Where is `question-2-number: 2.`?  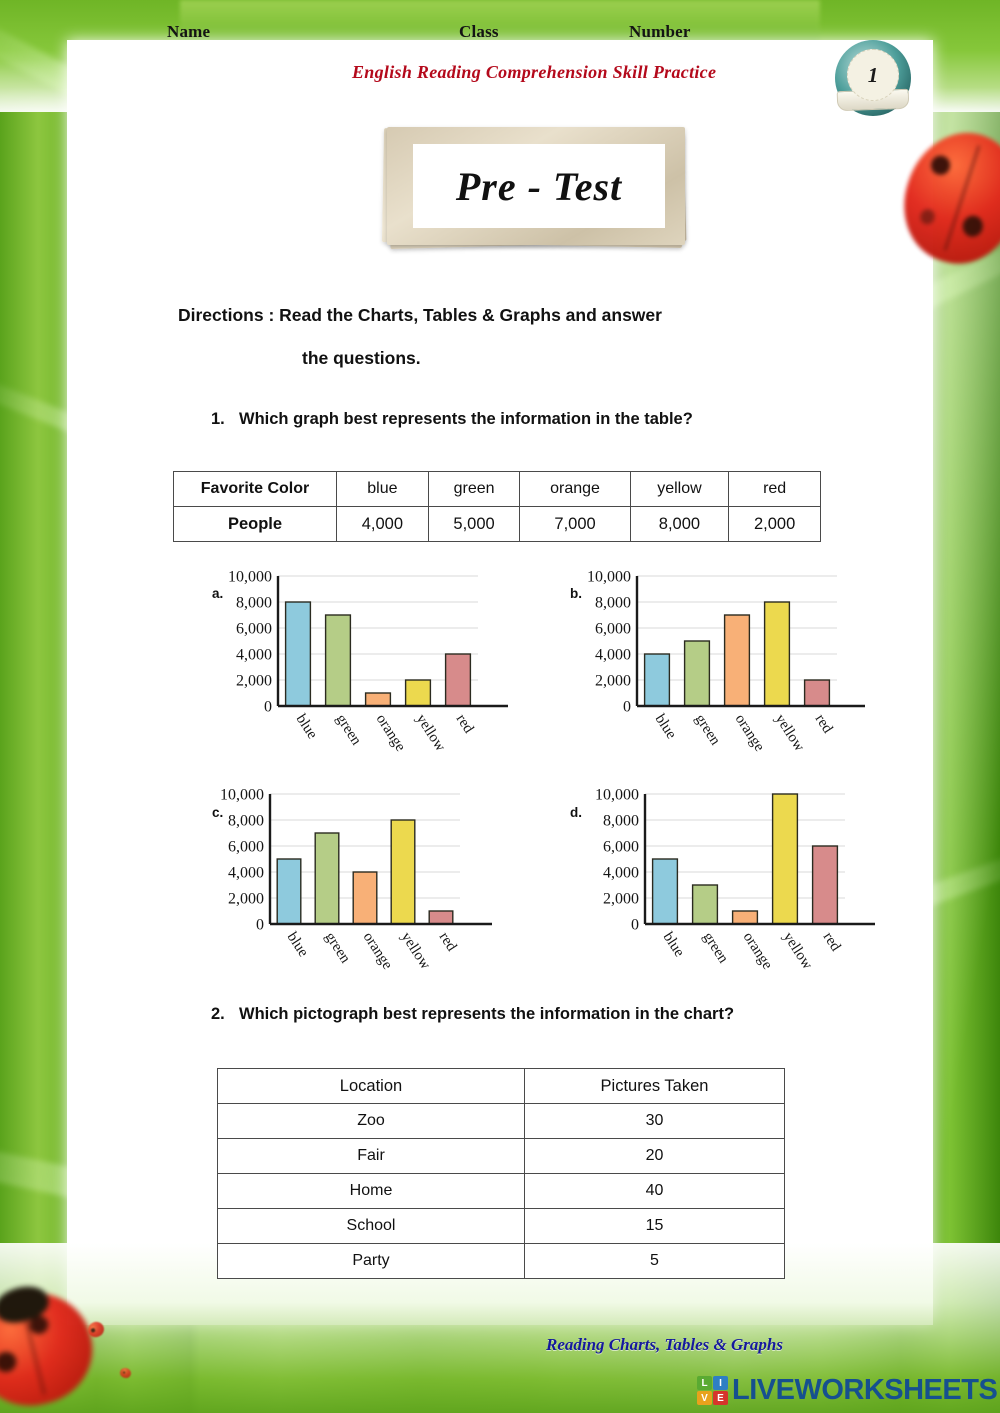
question-2-number: 2. is located at coordinates (218, 1014).